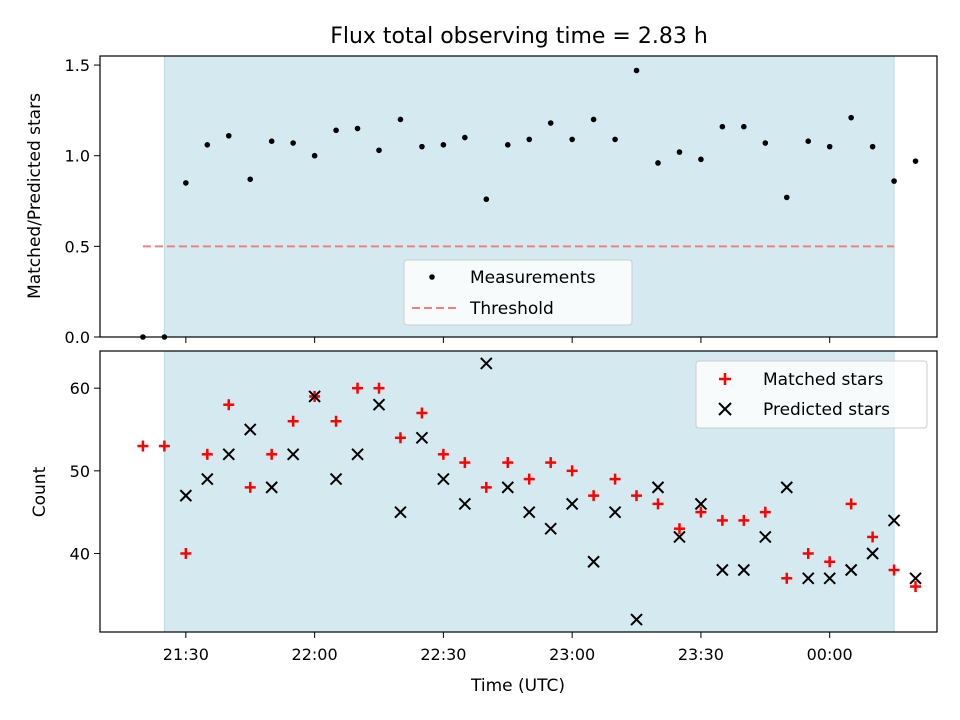 The image size is (960, 720). What do you see at coordinates (80, 388) in the screenshot?
I see `bottom-y-tick-label: 60` at bounding box center [80, 388].